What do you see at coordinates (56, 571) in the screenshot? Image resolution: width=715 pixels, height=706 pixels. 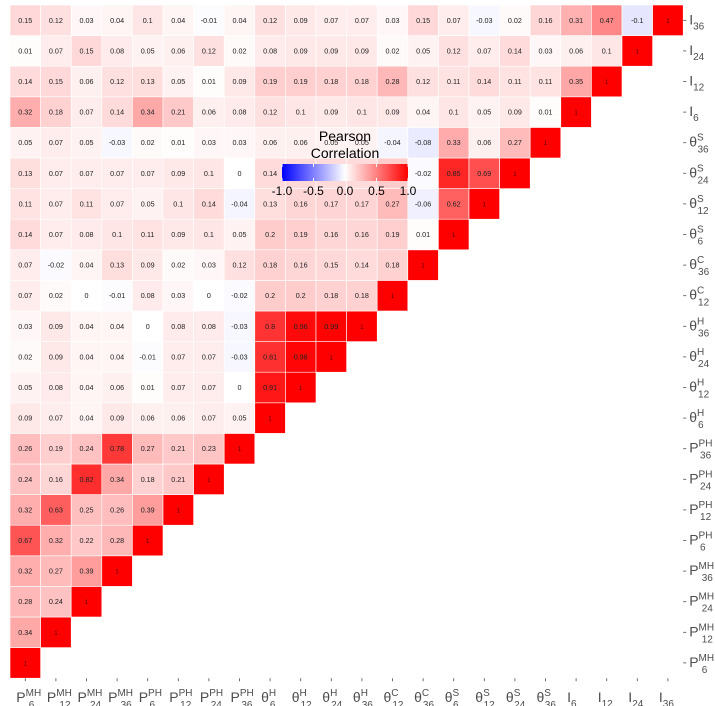 I see `cell-value-label: 0.27` at bounding box center [56, 571].